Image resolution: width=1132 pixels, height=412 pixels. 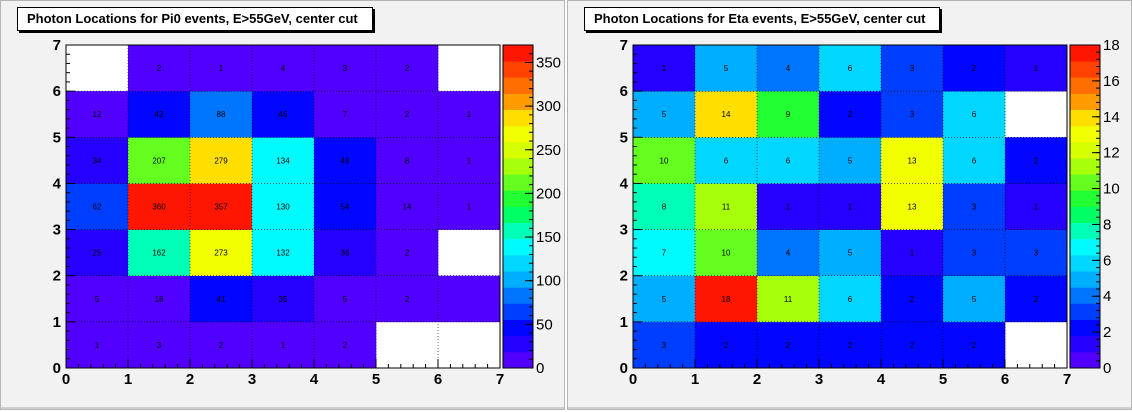 What do you see at coordinates (314, 379) in the screenshot?
I see `pi0-x-tick-label: 4` at bounding box center [314, 379].